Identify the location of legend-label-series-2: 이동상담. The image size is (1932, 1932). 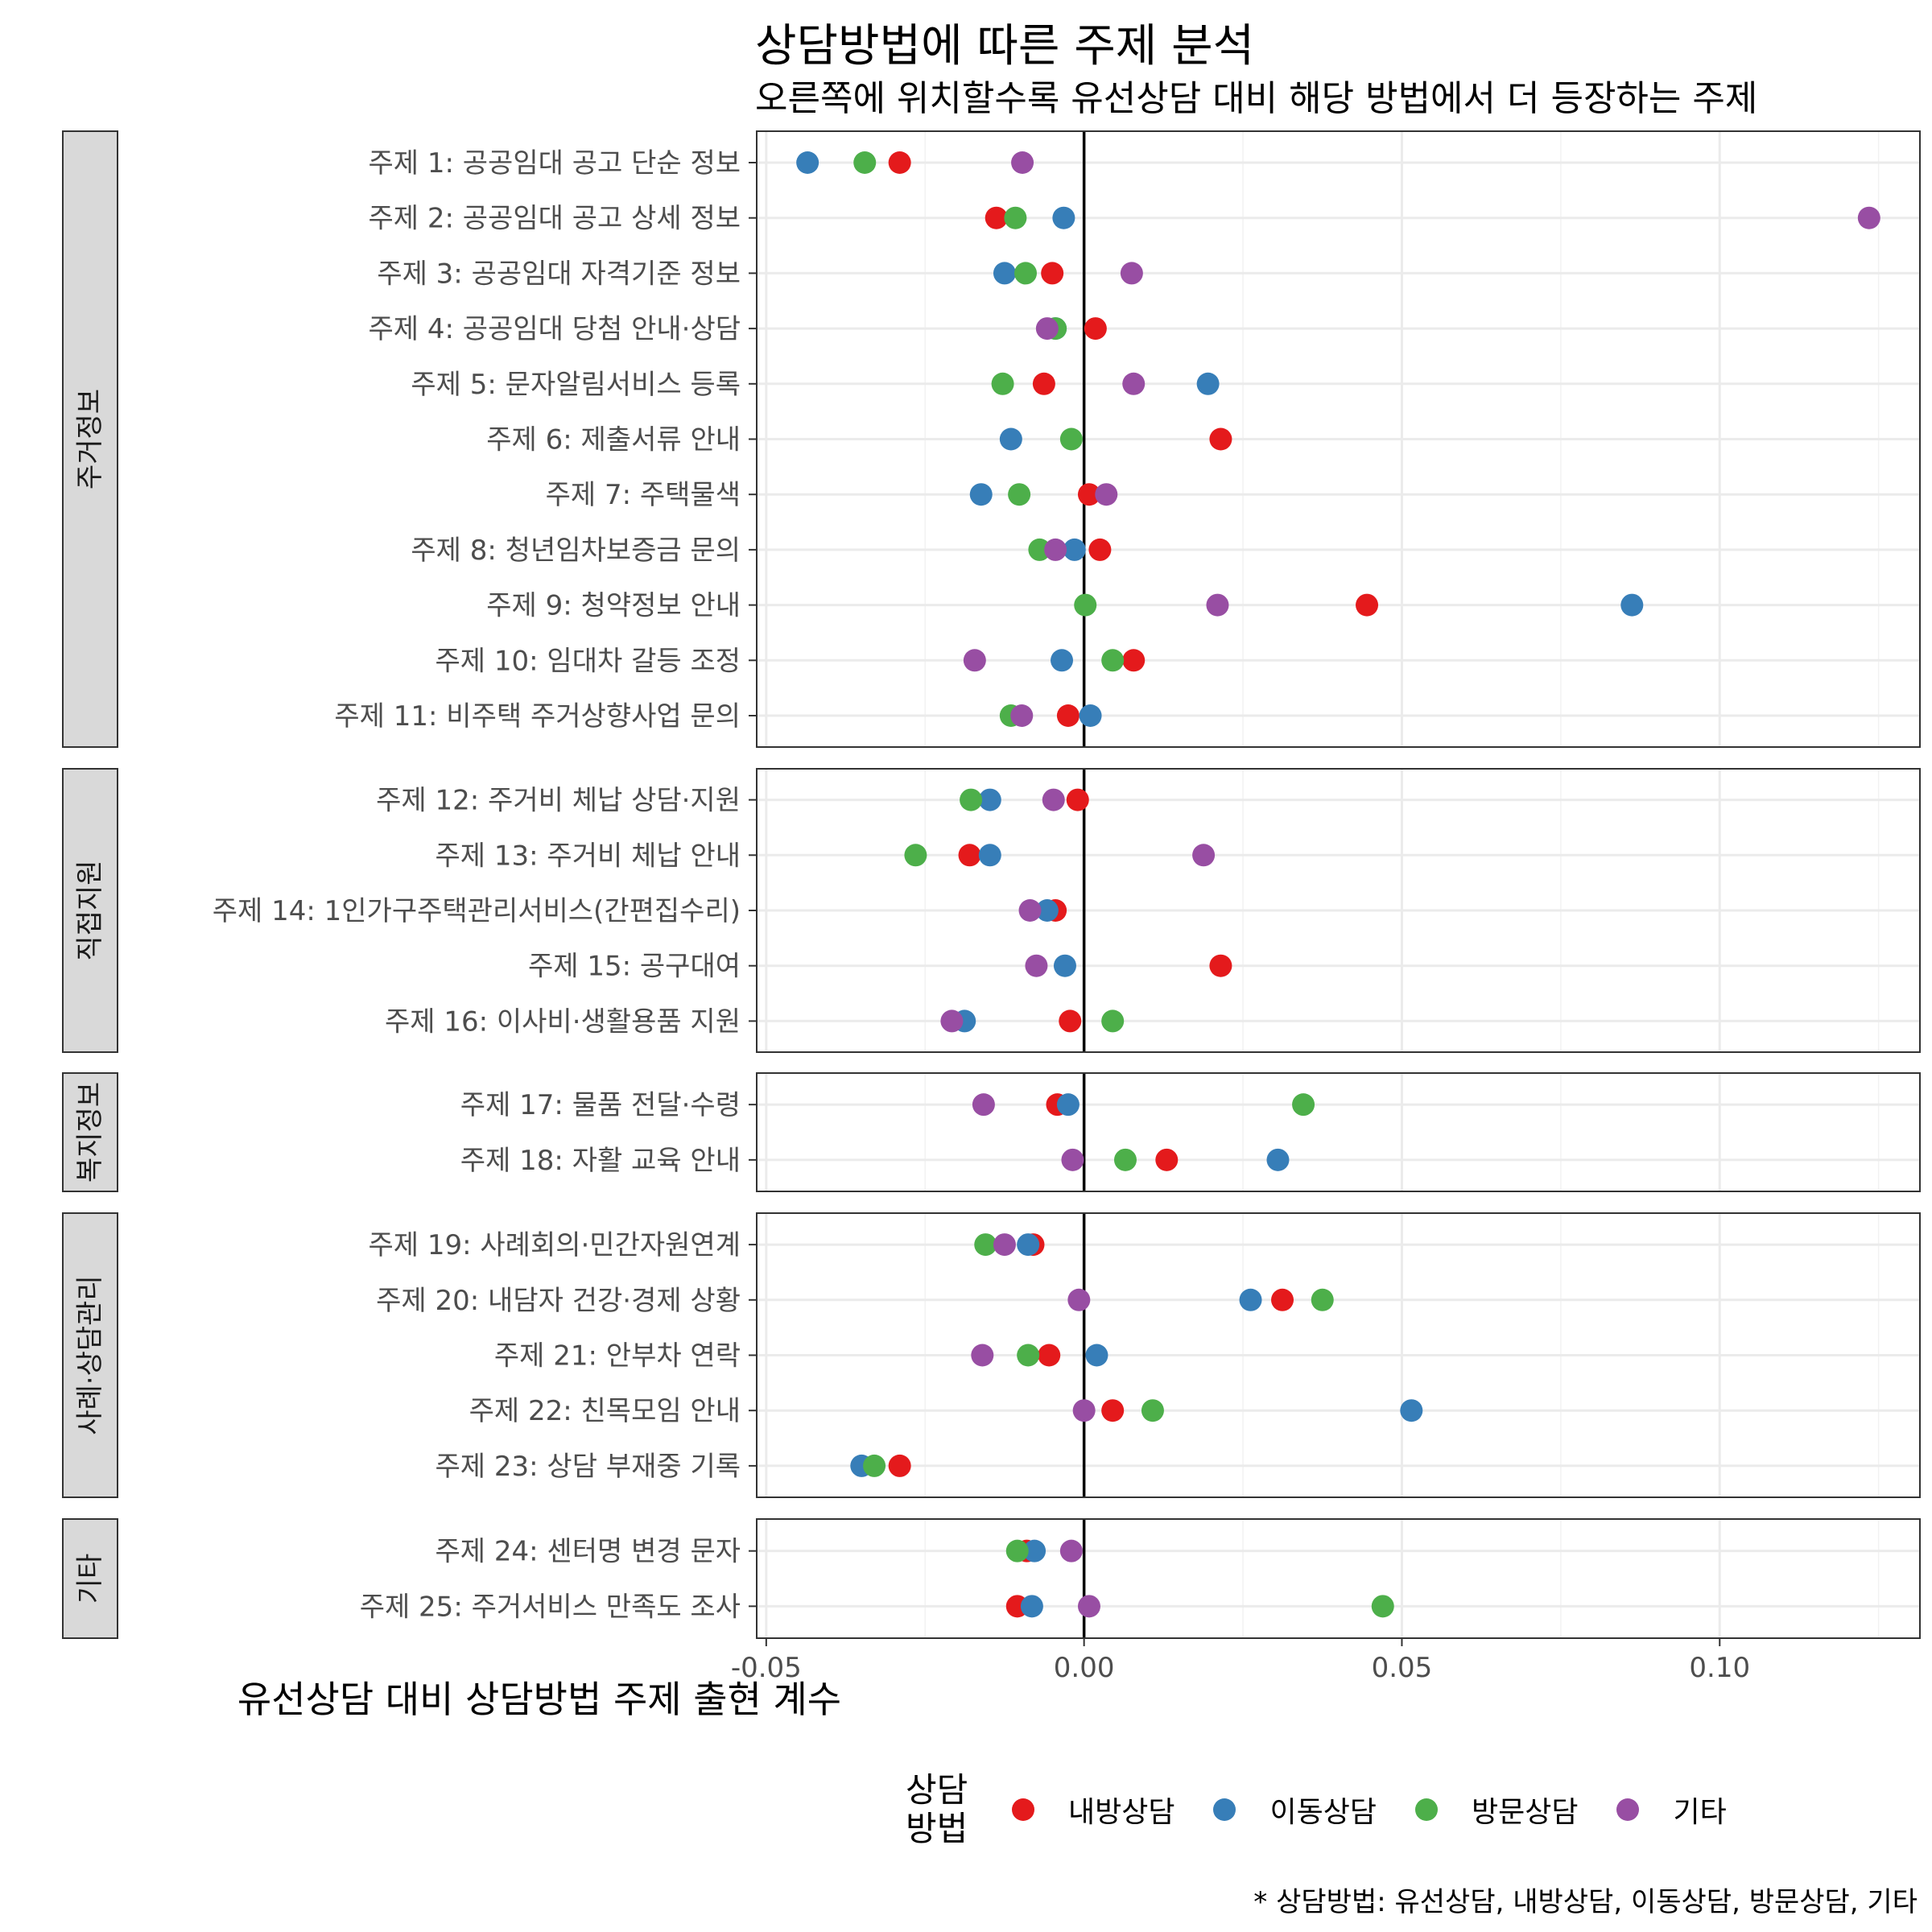
(1323, 1812).